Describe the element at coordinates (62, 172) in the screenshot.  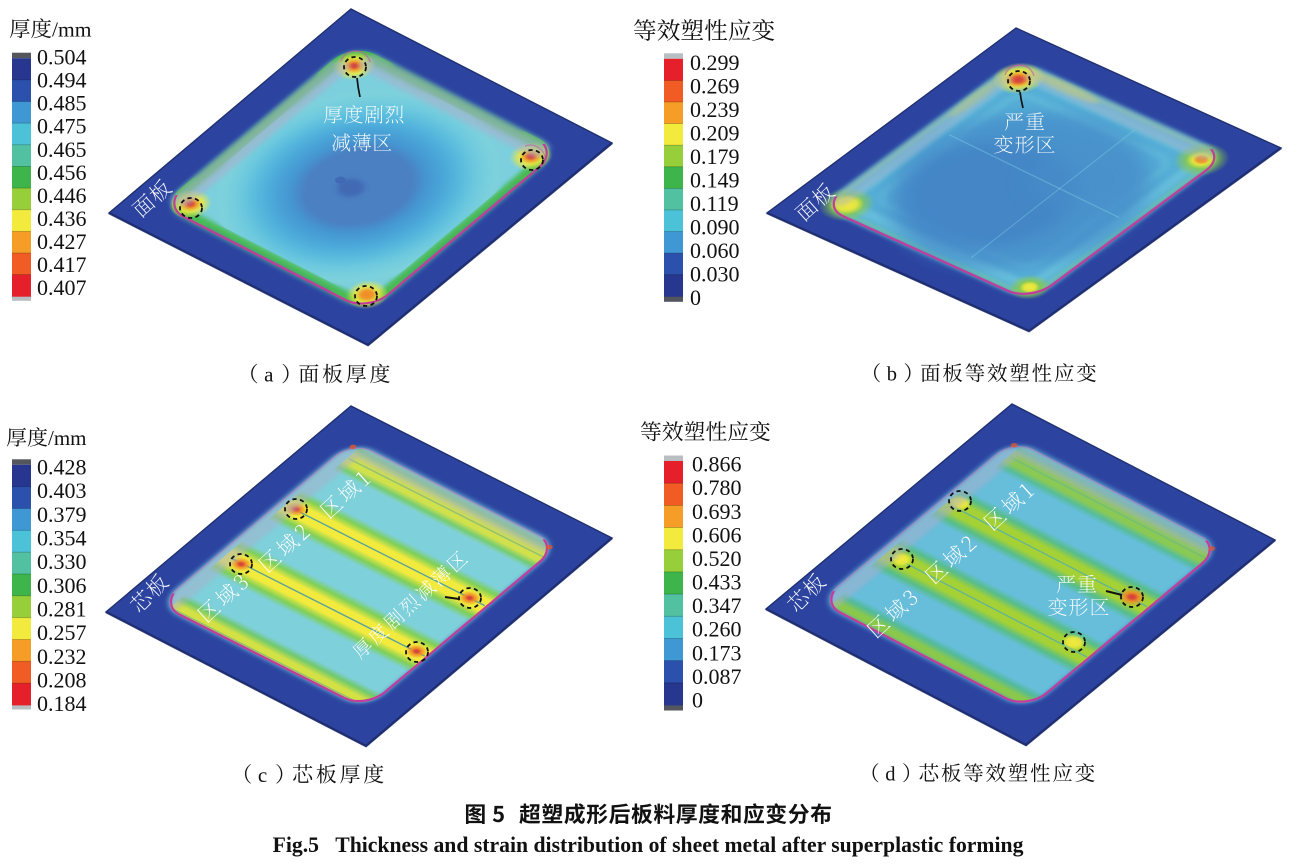
I see `svg-text: 0.456` at that location.